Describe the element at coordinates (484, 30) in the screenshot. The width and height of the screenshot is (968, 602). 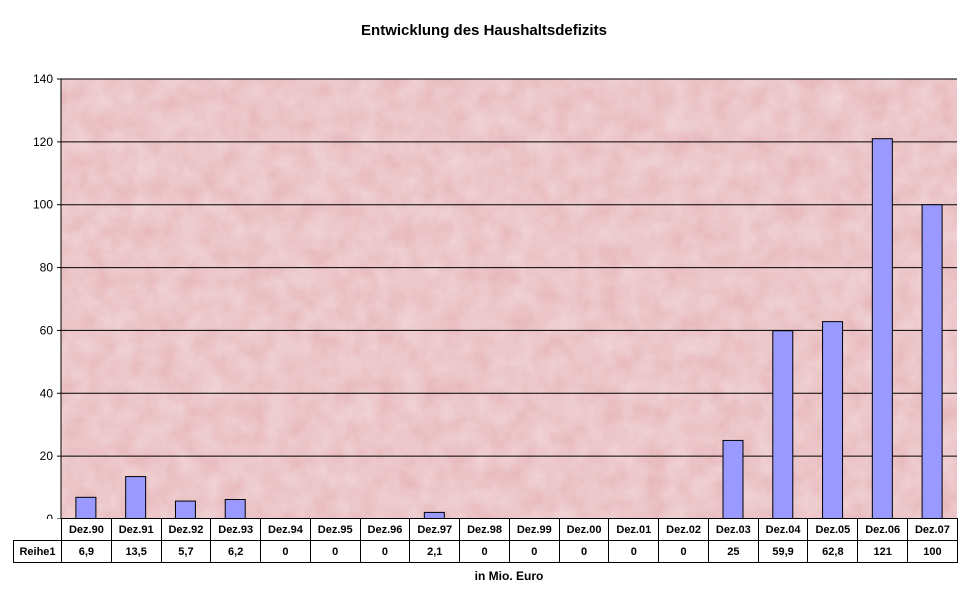
I see `chart-title: Entwicklung des Haushaltsdefizits` at that location.